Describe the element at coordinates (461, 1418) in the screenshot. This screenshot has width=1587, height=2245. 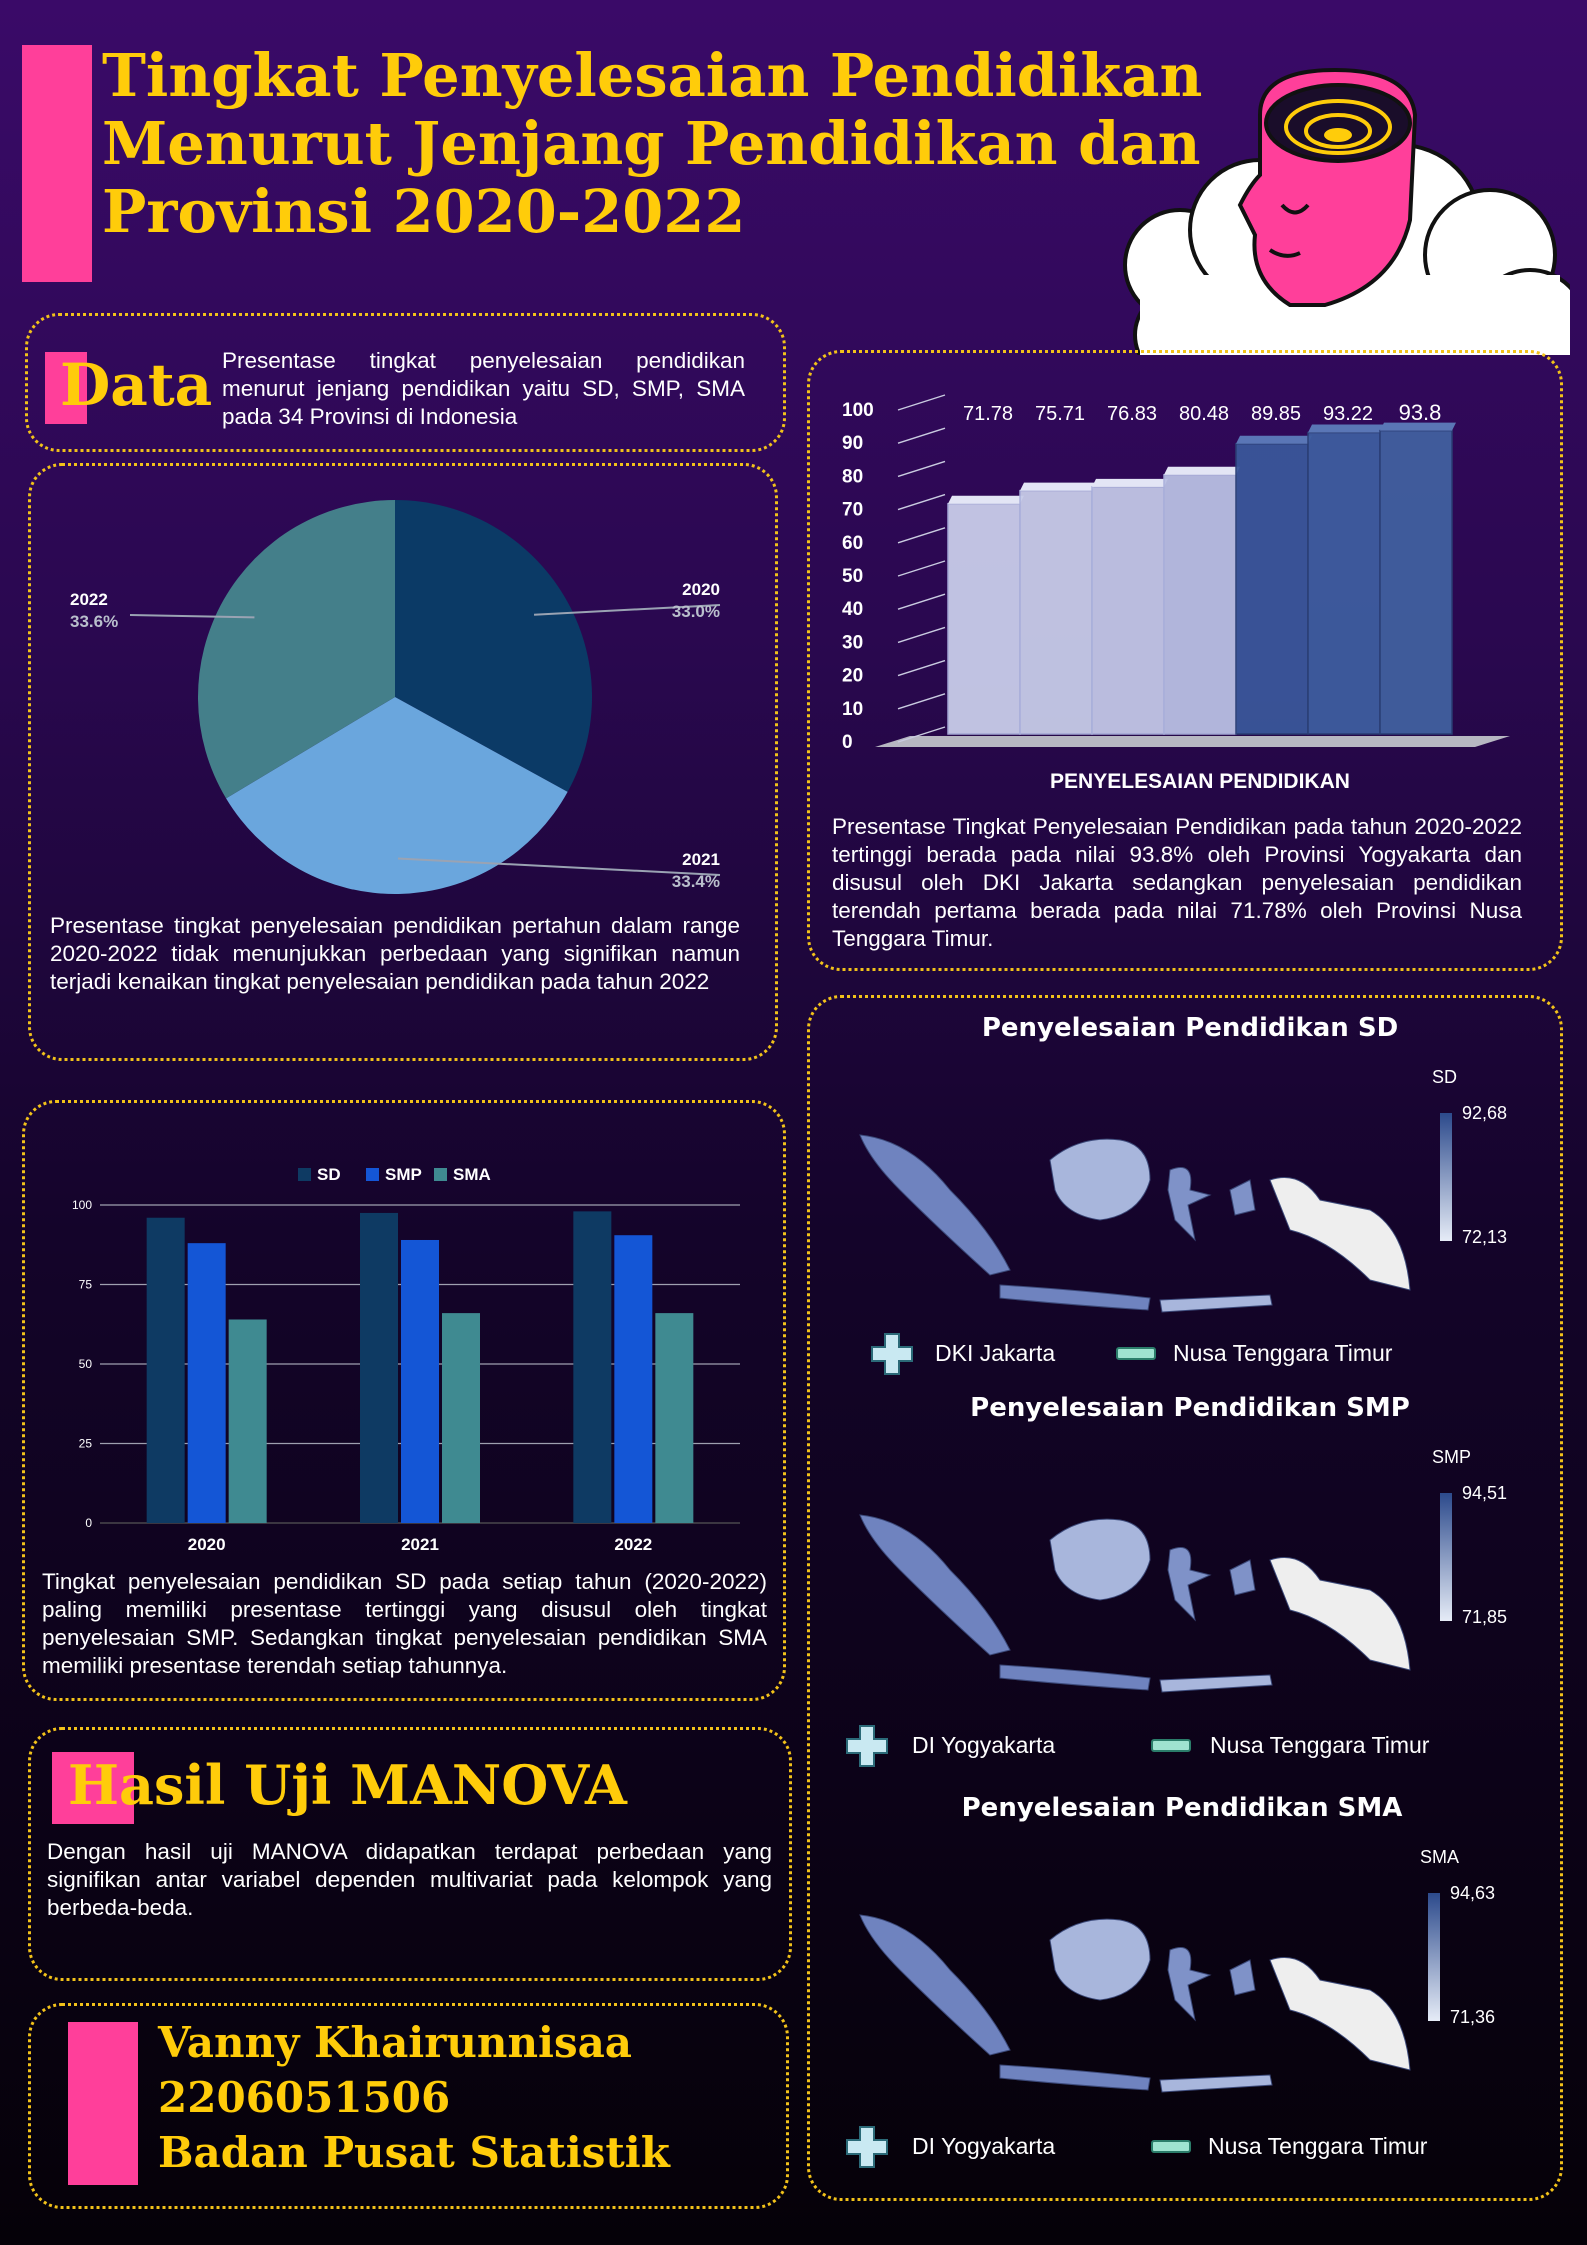
I see `grouped-bar-SMA-2021` at that location.